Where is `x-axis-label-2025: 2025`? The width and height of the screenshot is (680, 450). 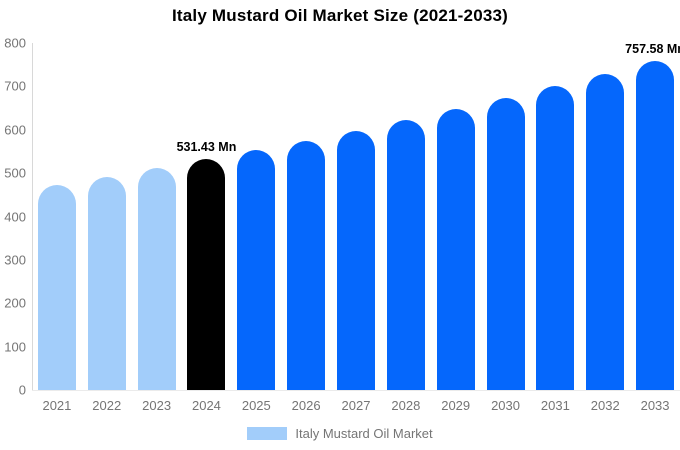
x-axis-label-2025: 2025 is located at coordinates (256, 405).